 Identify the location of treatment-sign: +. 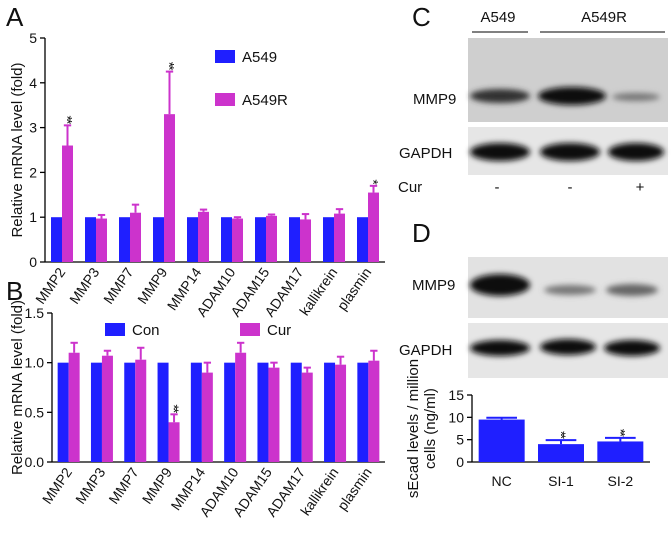
(640, 187).